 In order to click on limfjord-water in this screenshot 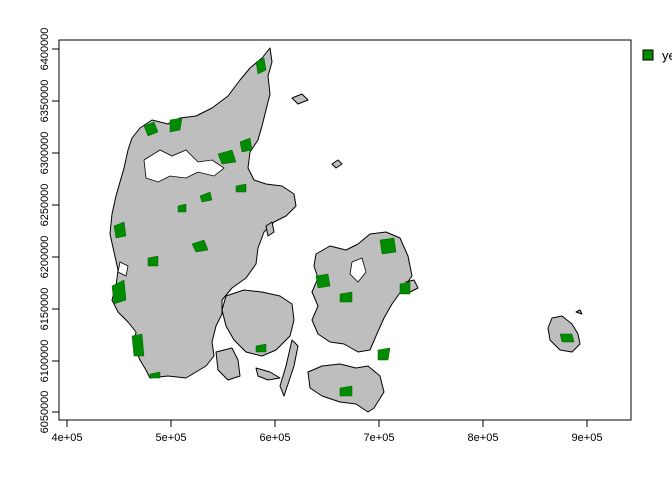, I will do `click(184, 166)`.